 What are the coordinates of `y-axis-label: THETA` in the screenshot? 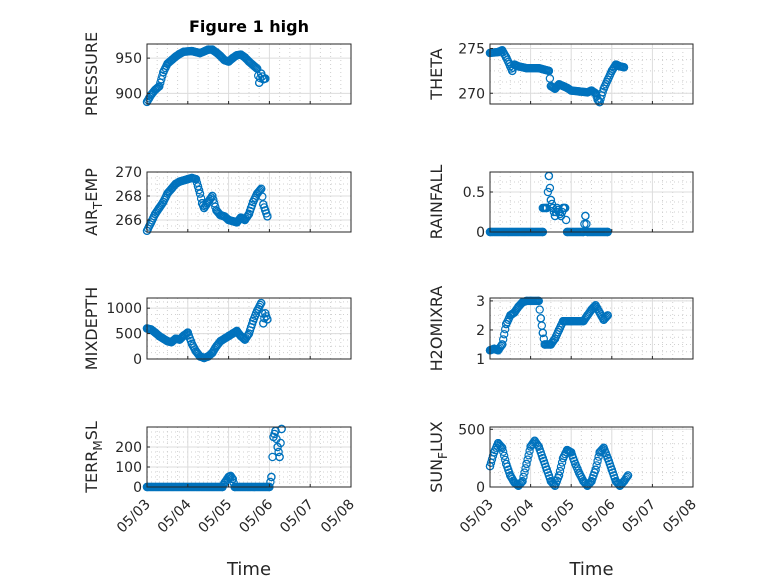 It's located at (436, 74).